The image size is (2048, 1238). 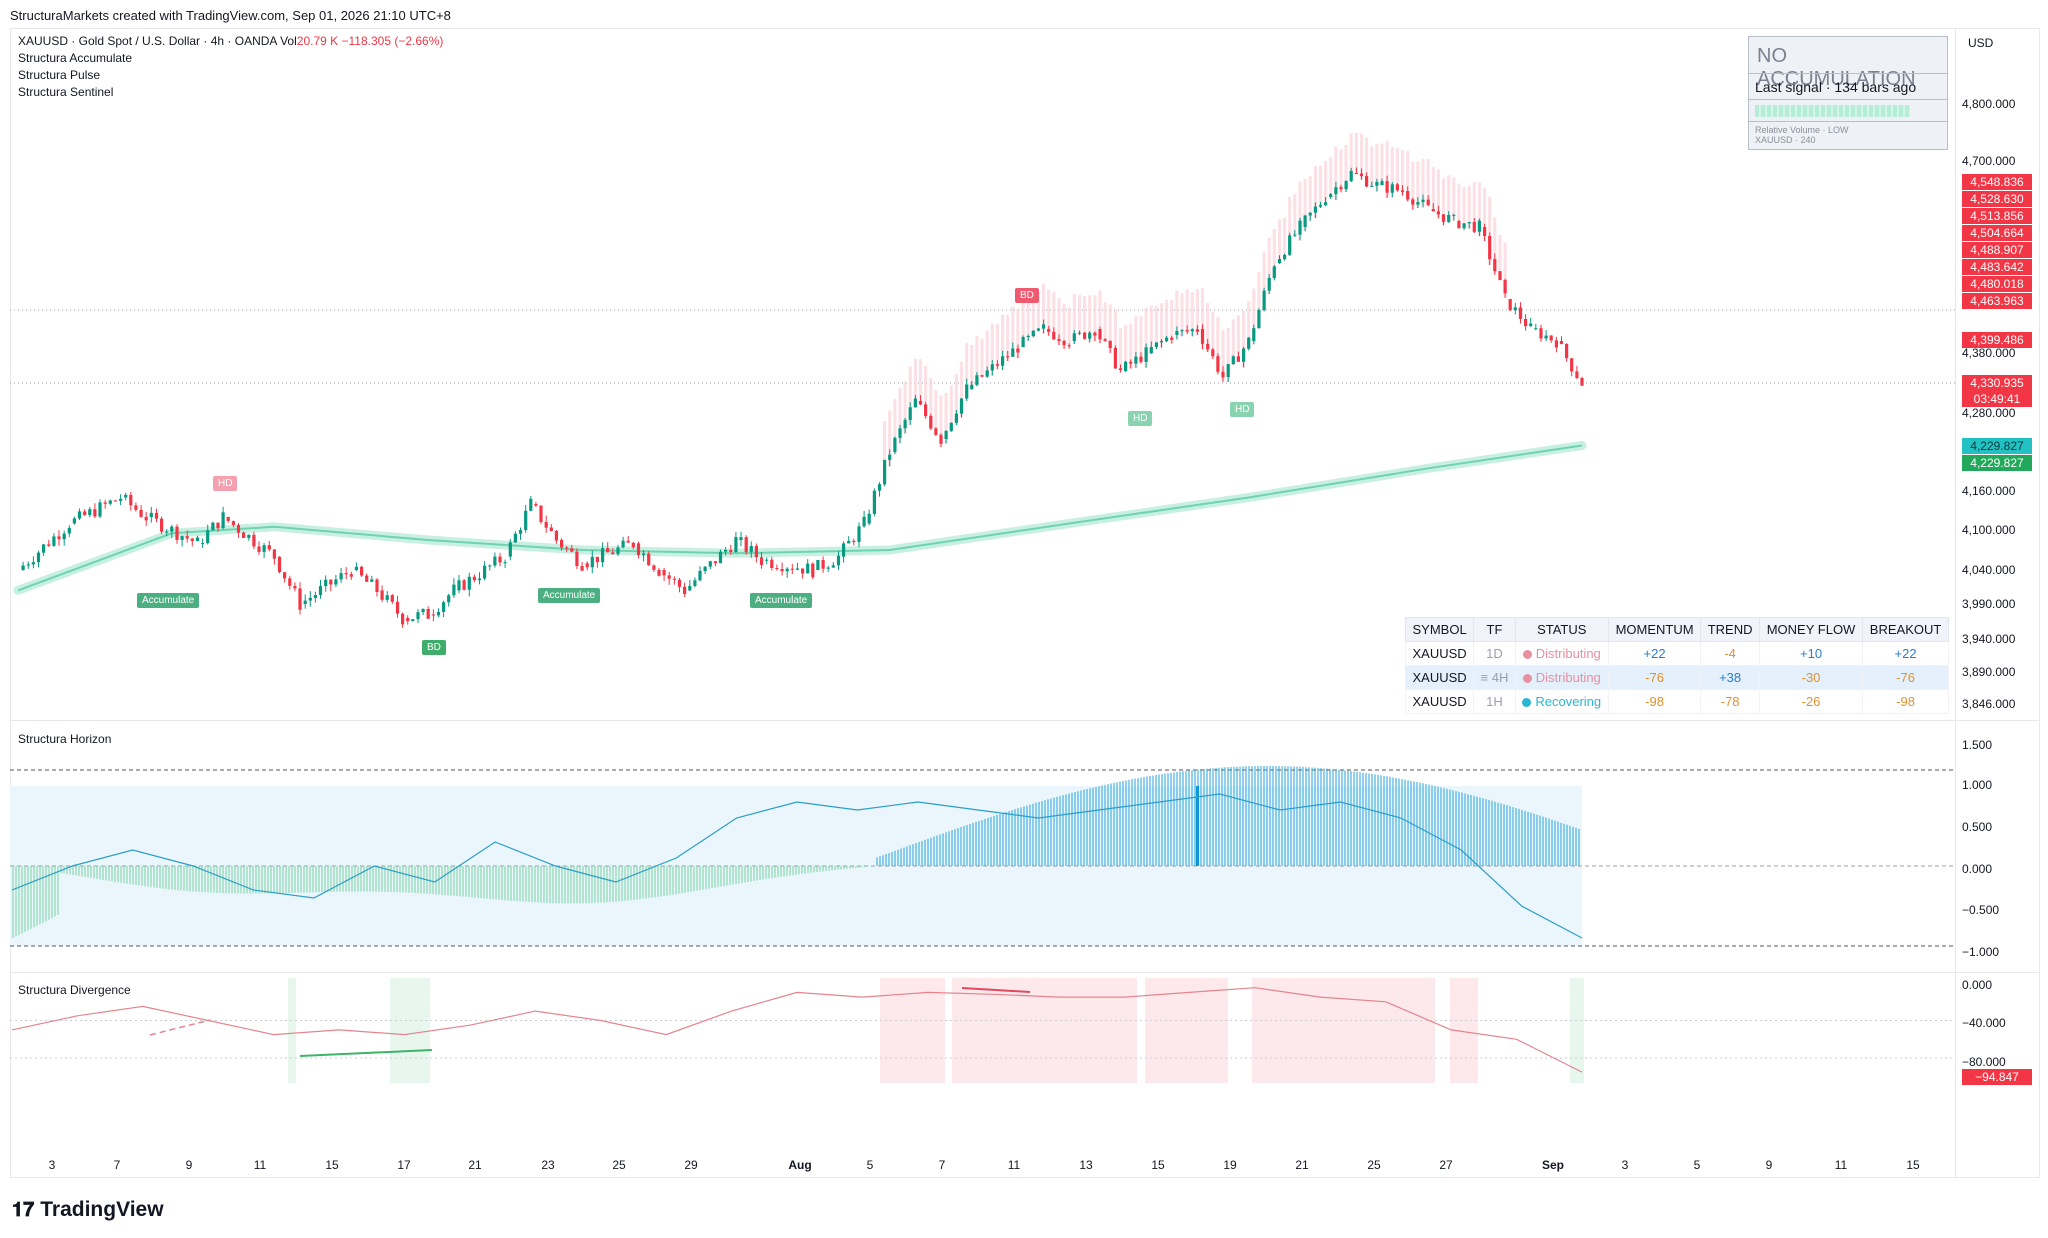 I want to click on cell-money-flow: +10, so click(x=1811, y=653).